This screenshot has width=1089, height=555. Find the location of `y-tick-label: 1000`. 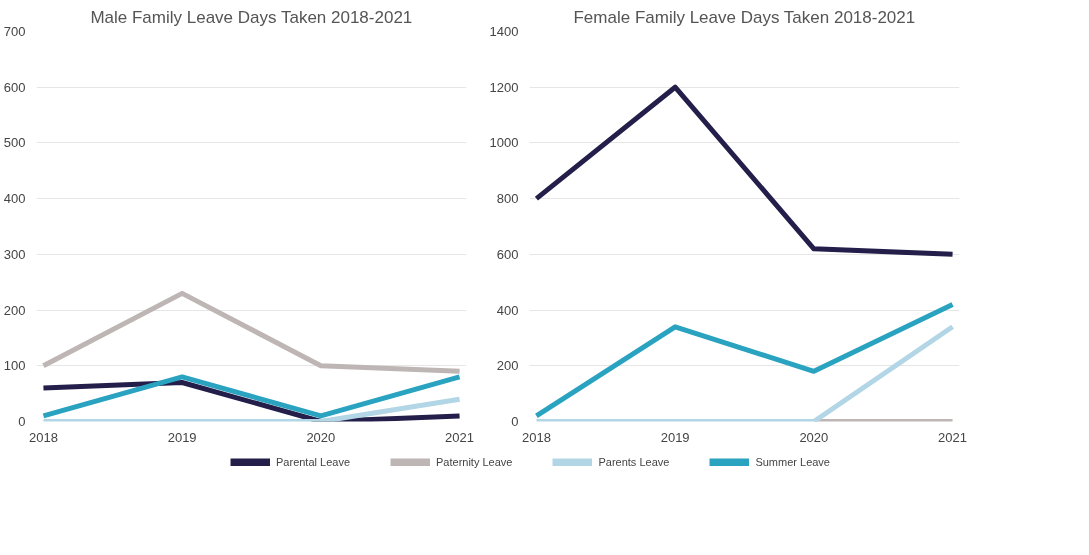

y-tick-label: 1000 is located at coordinates (504, 143).